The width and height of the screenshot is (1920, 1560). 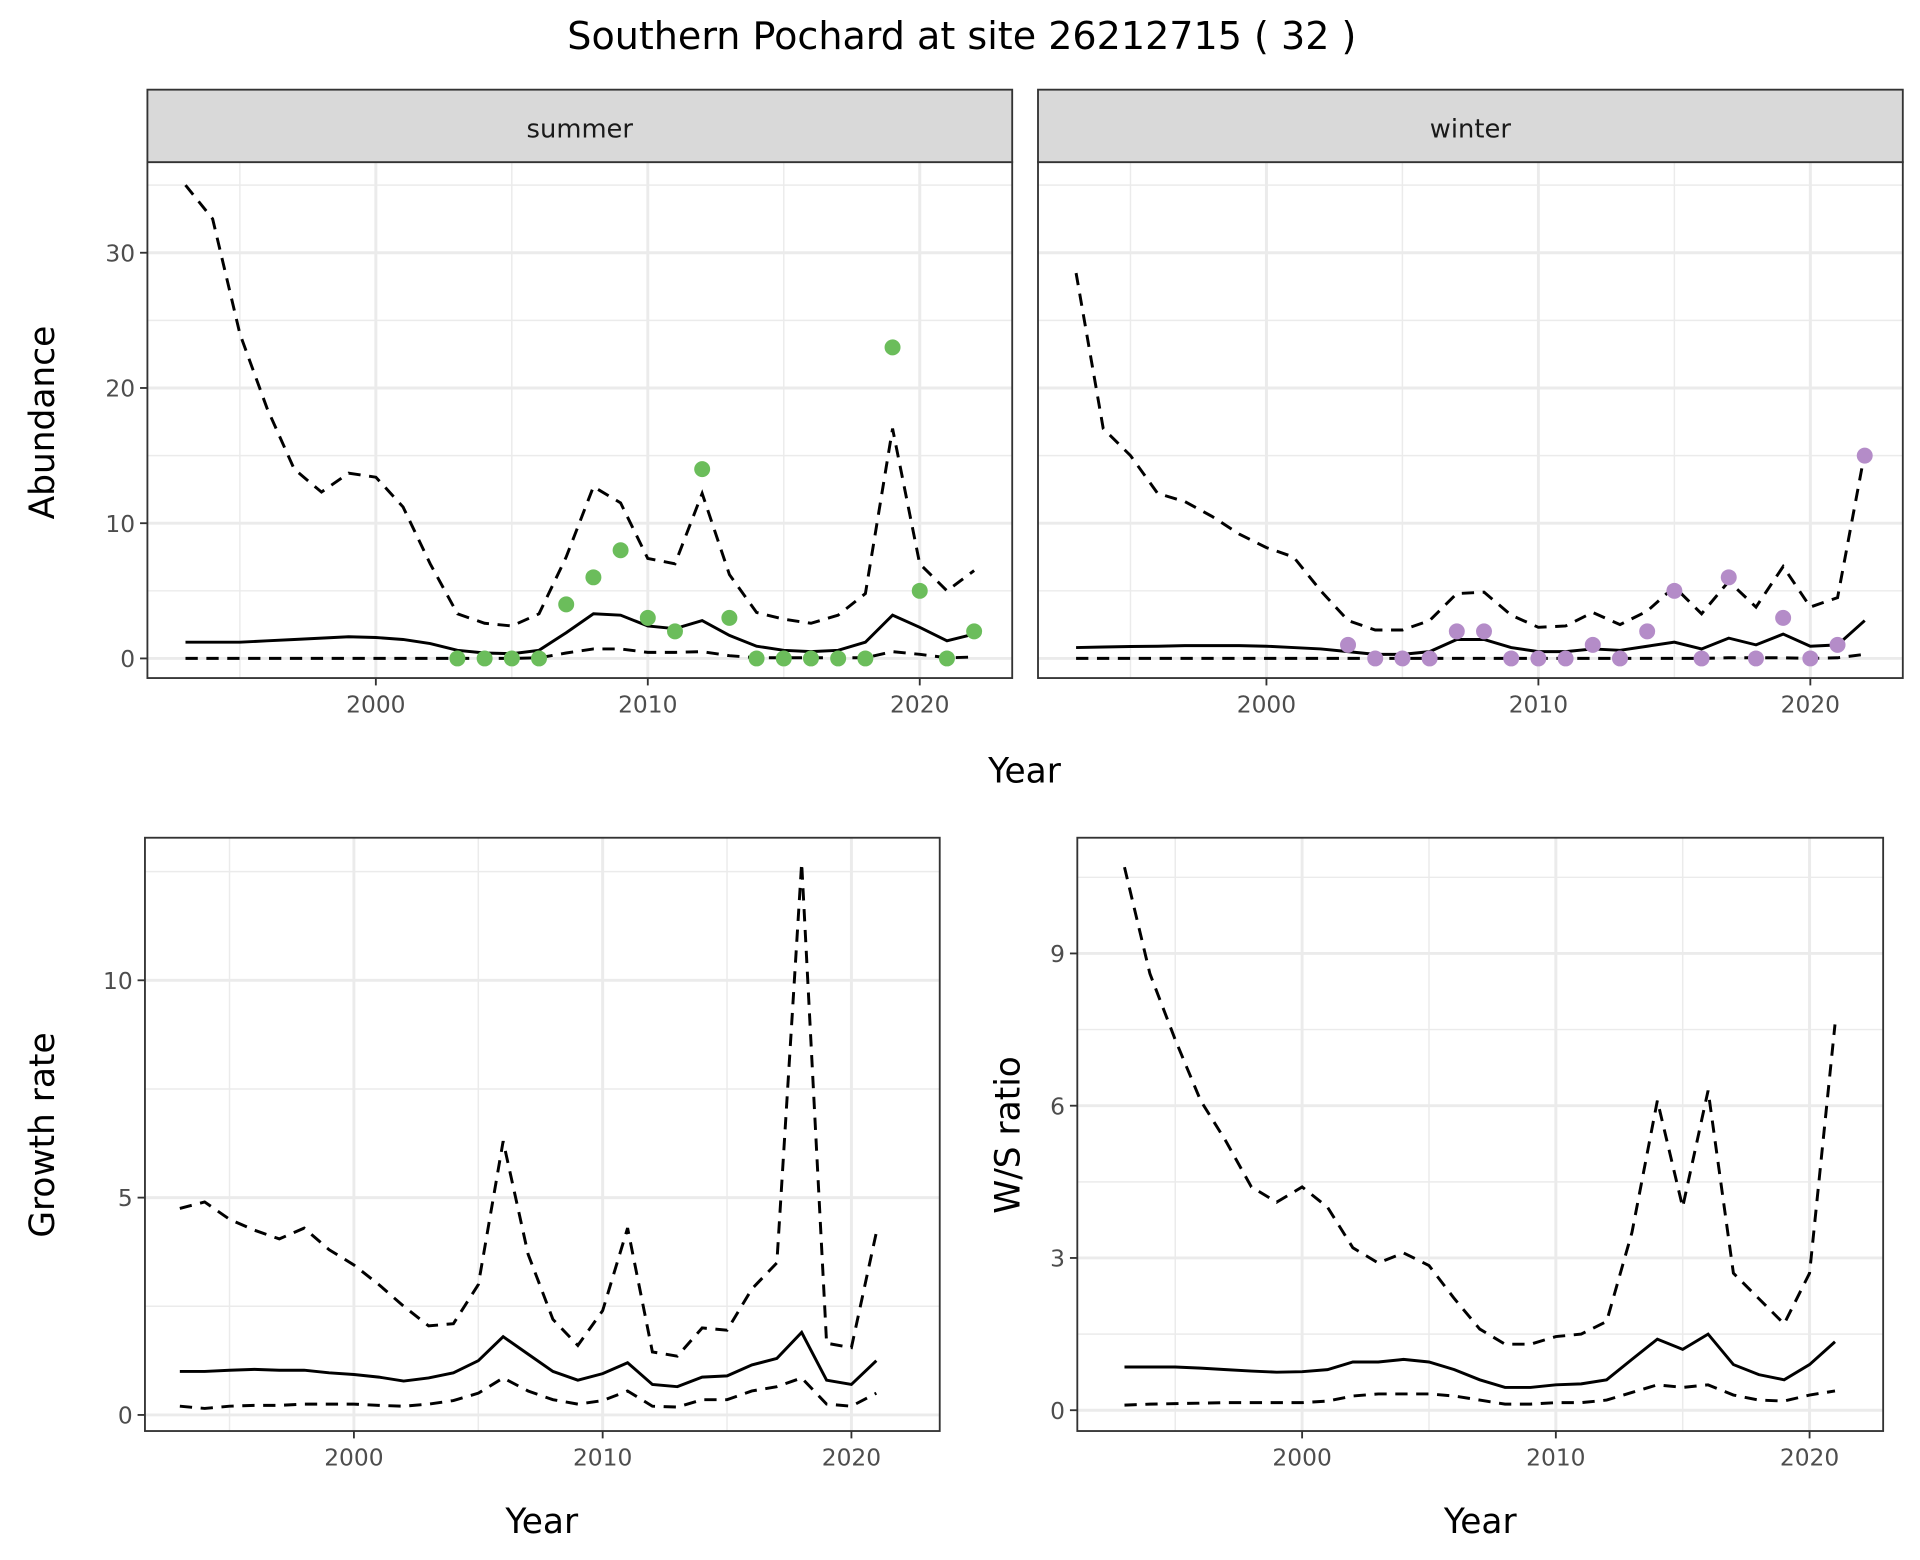 I want to click on y-tick-label: 6, so click(x=1057, y=1106).